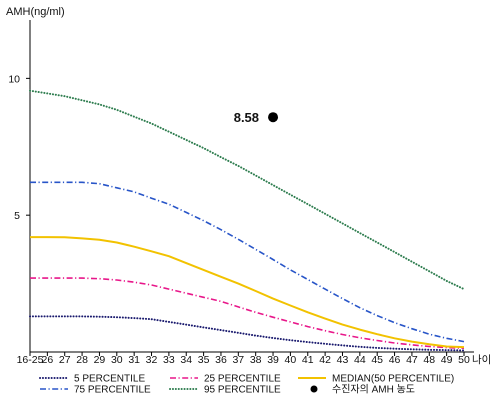 Image resolution: width=500 pixels, height=400 pixels. I want to click on x-tick-label: 31, so click(134, 360).